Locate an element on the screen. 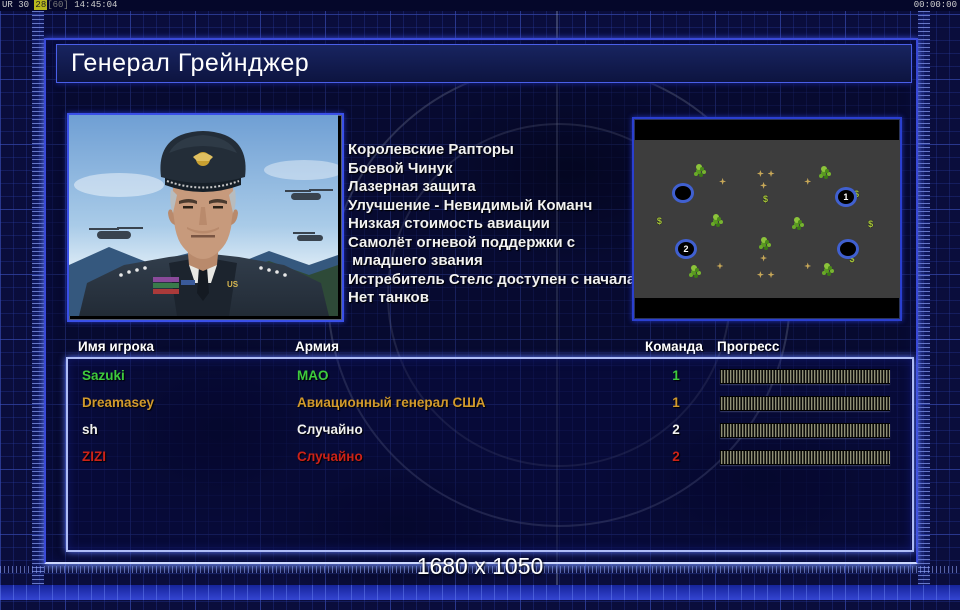 The height and width of the screenshot is (610, 960). general-title: Генерал Грейнджер is located at coordinates (190, 63).